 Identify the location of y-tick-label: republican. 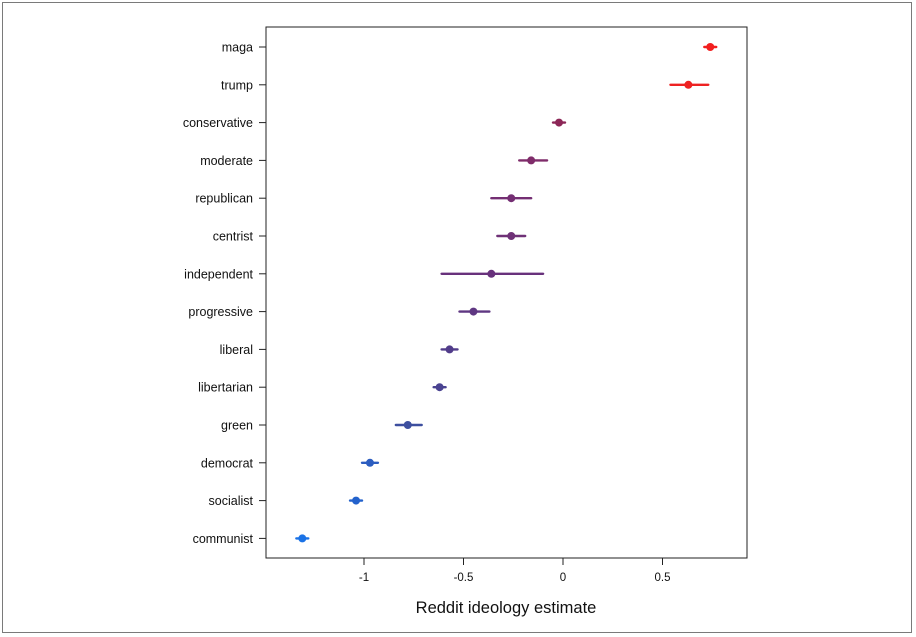
(224, 199).